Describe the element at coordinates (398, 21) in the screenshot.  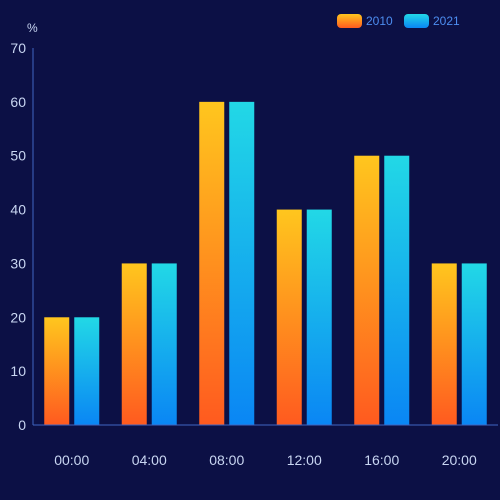
I see `legend: 2010 2021` at that location.